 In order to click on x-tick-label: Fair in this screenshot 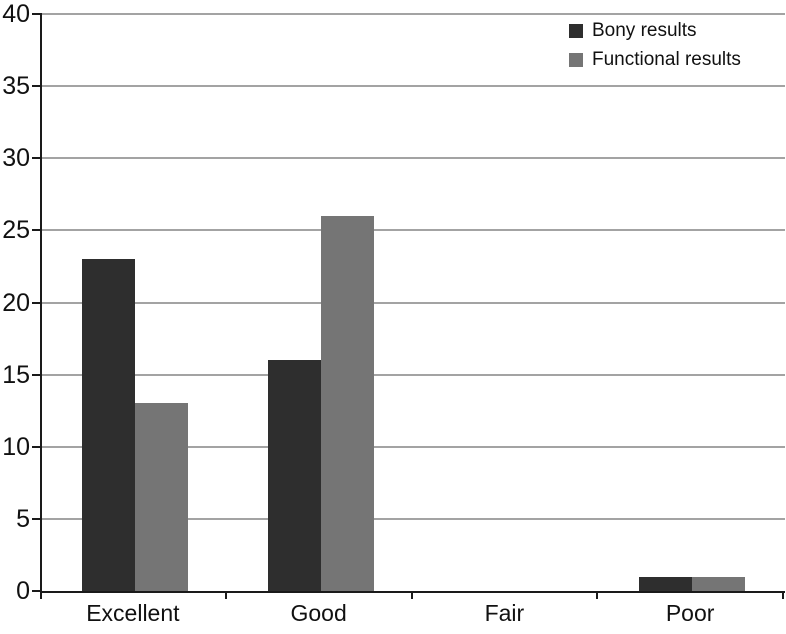, I will do `click(504, 613)`.